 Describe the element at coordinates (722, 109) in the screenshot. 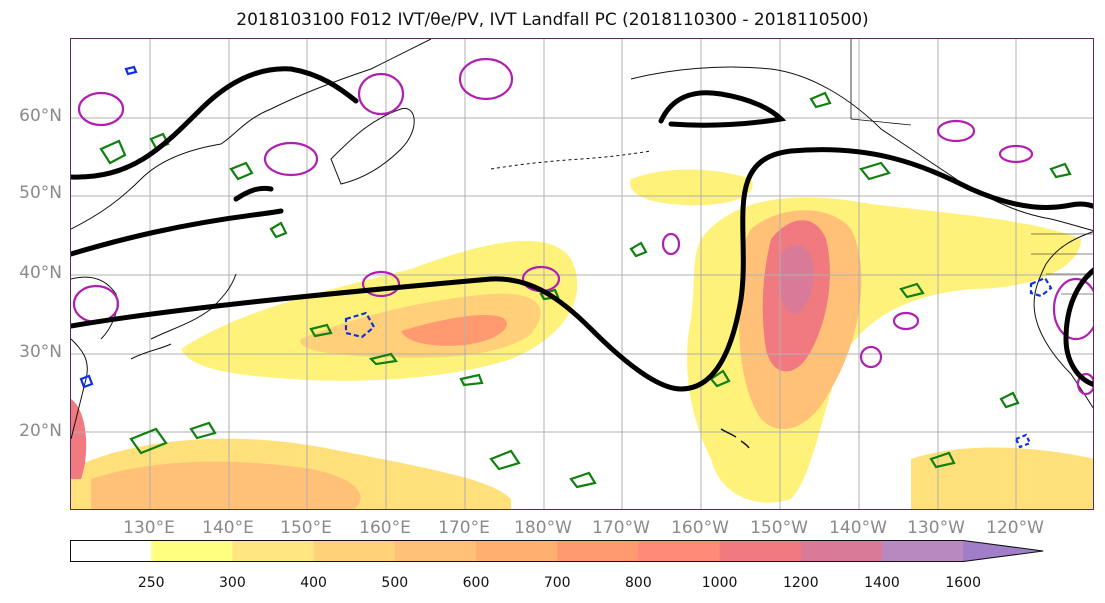

I see `theta-e-line-alaska` at that location.